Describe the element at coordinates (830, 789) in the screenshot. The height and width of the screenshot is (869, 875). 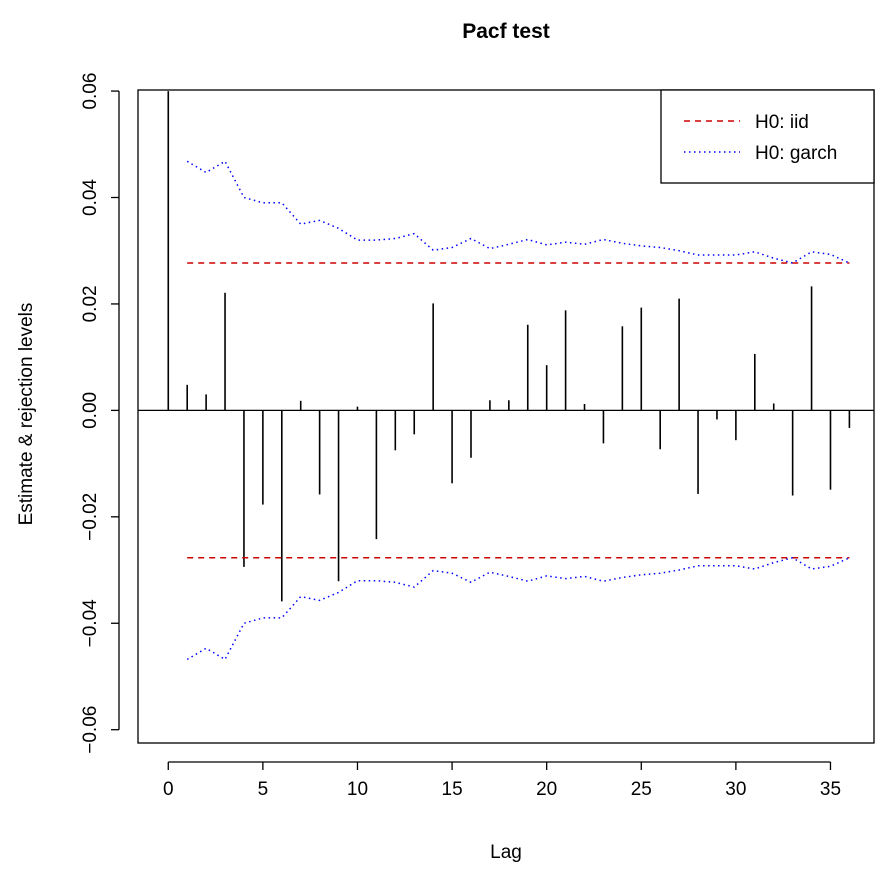
I see `x-tick-label: 35` at that location.